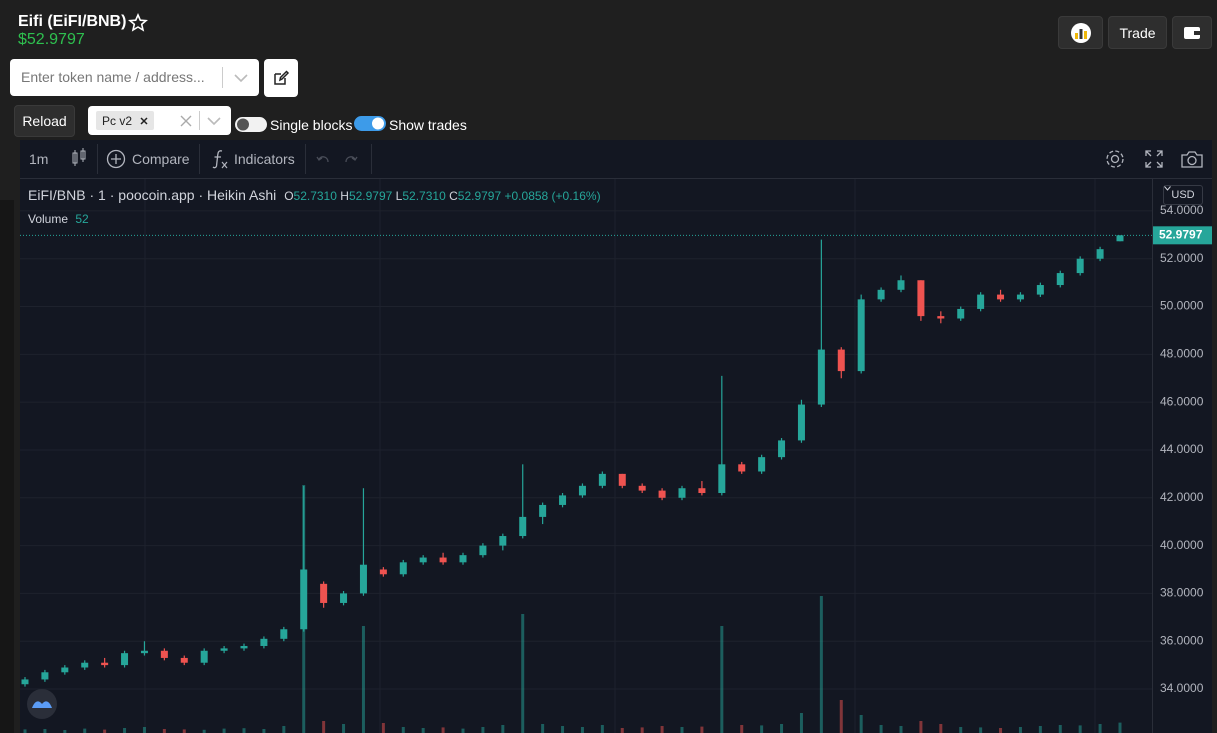 This screenshot has height=733, width=1217. Describe the element at coordinates (220, 159) in the screenshot. I see `indicators-icon` at that location.